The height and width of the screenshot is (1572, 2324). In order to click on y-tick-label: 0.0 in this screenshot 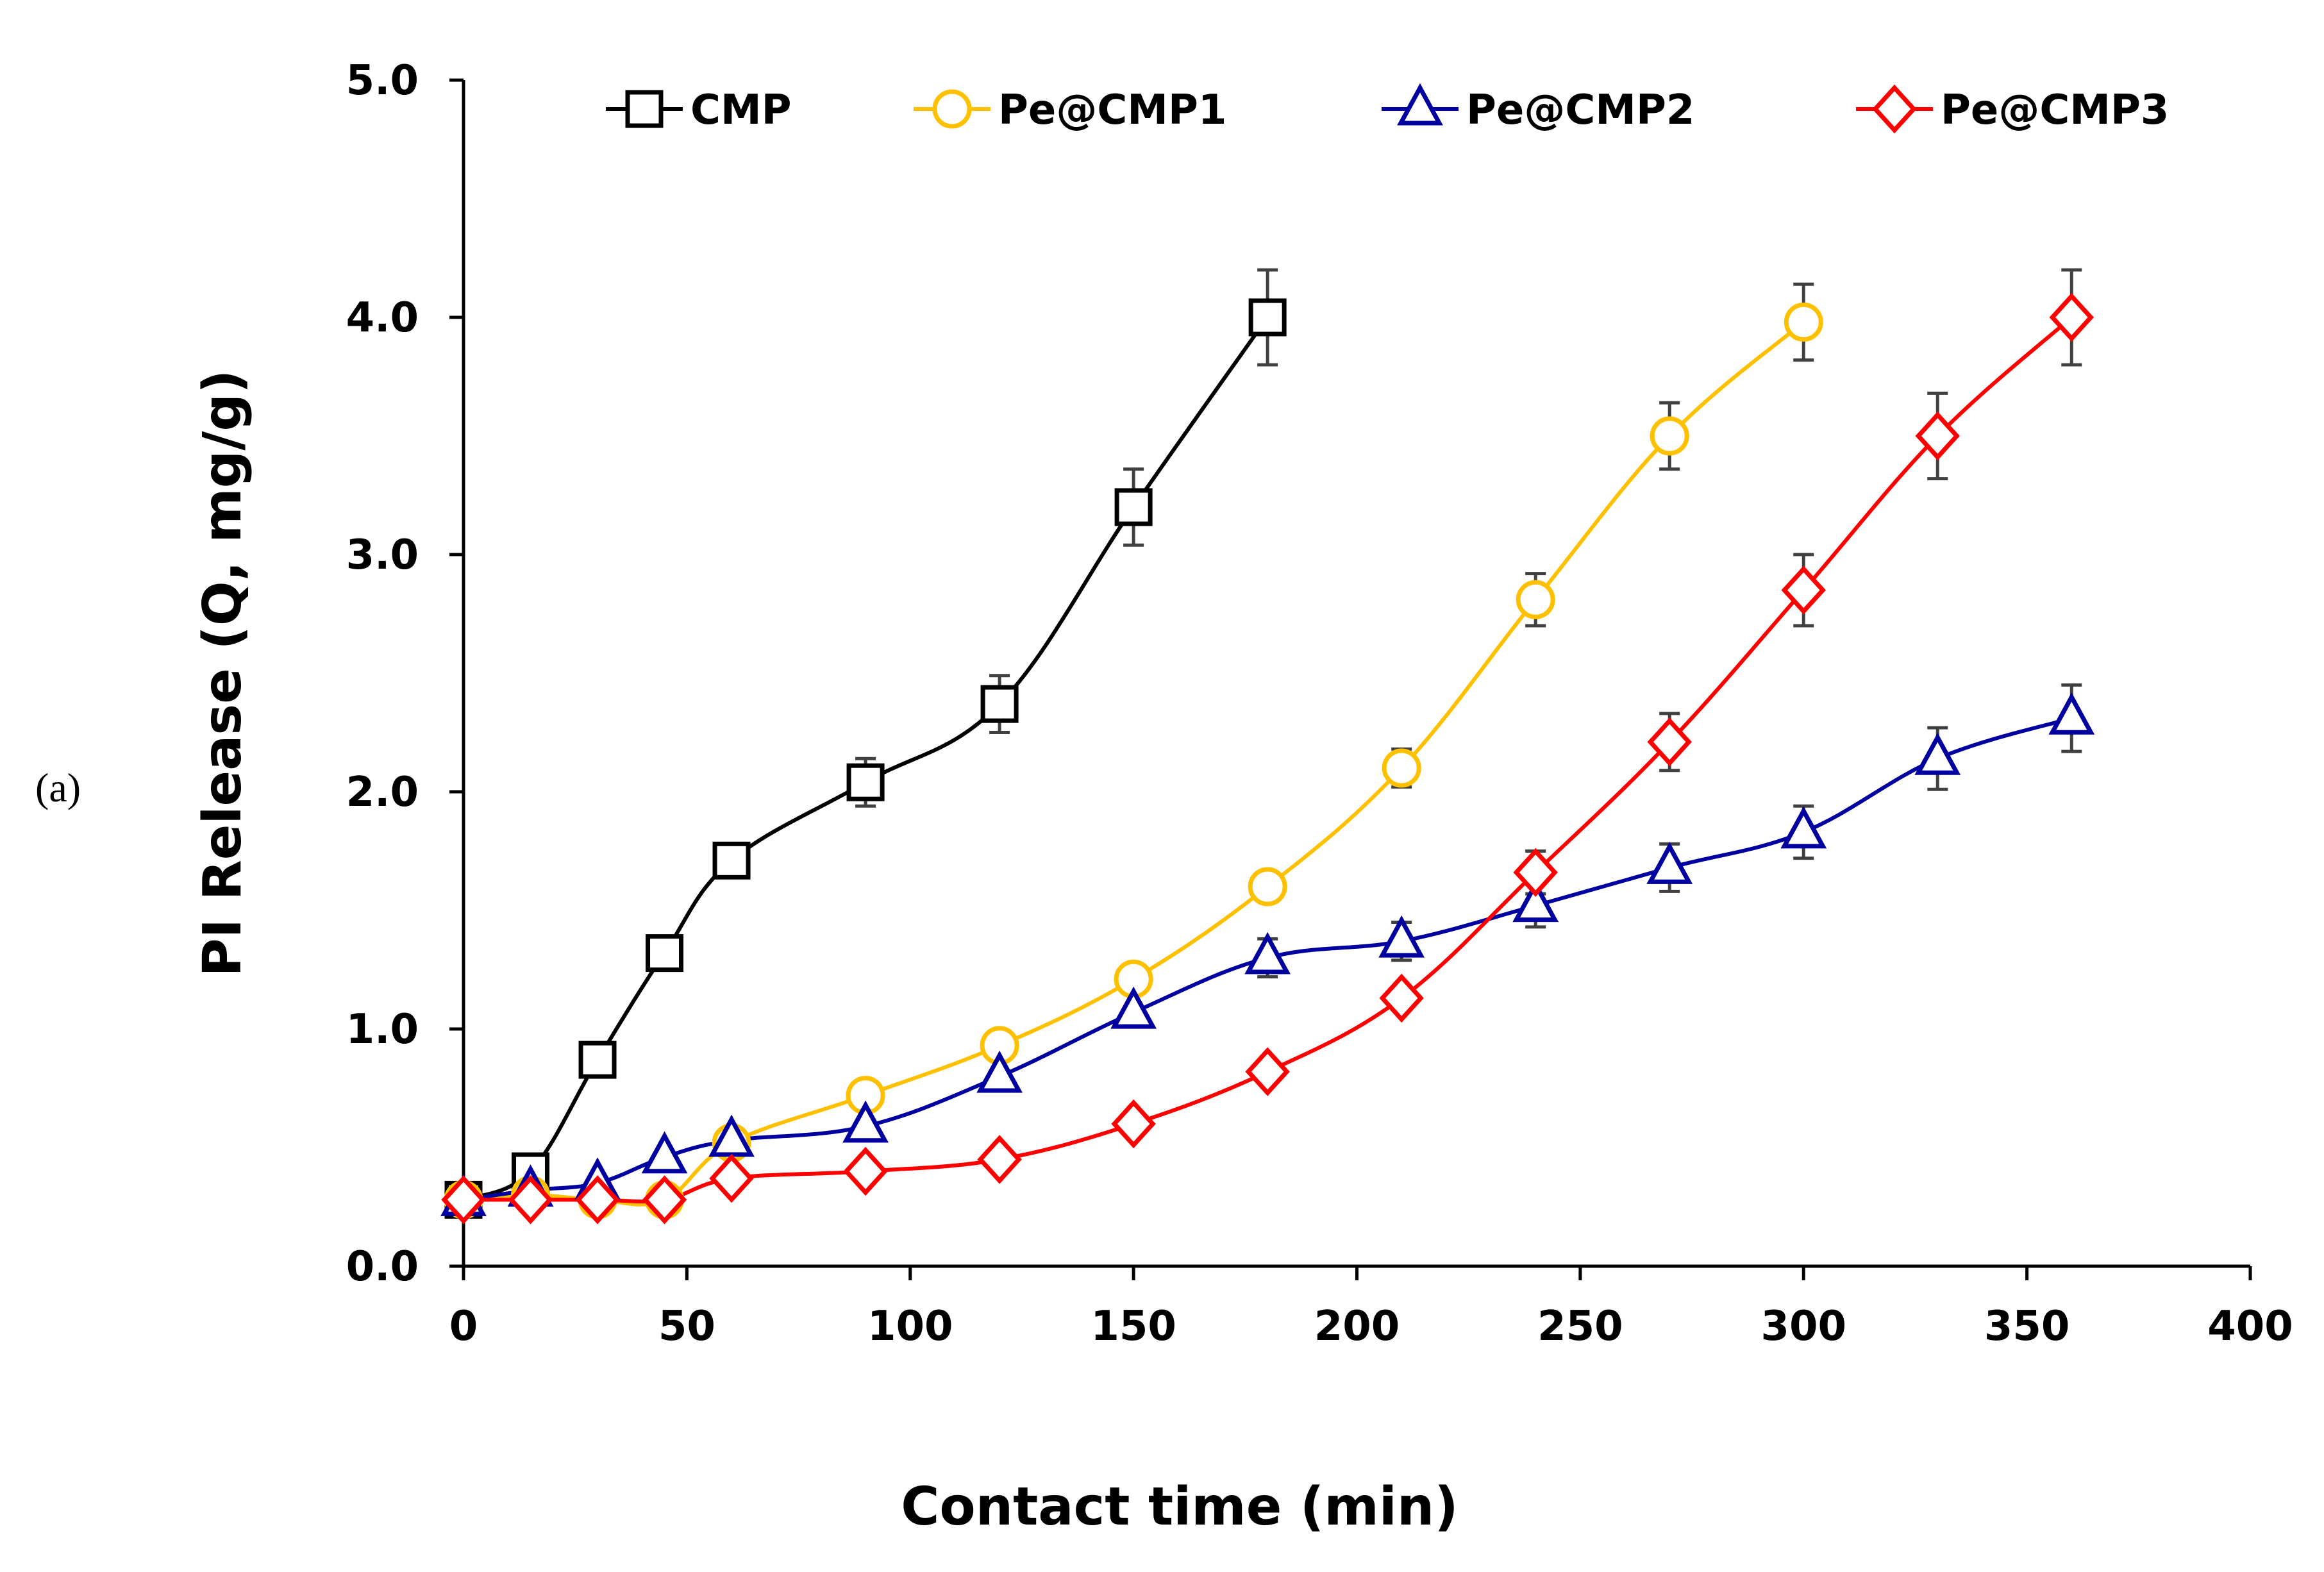, I will do `click(382, 1267)`.